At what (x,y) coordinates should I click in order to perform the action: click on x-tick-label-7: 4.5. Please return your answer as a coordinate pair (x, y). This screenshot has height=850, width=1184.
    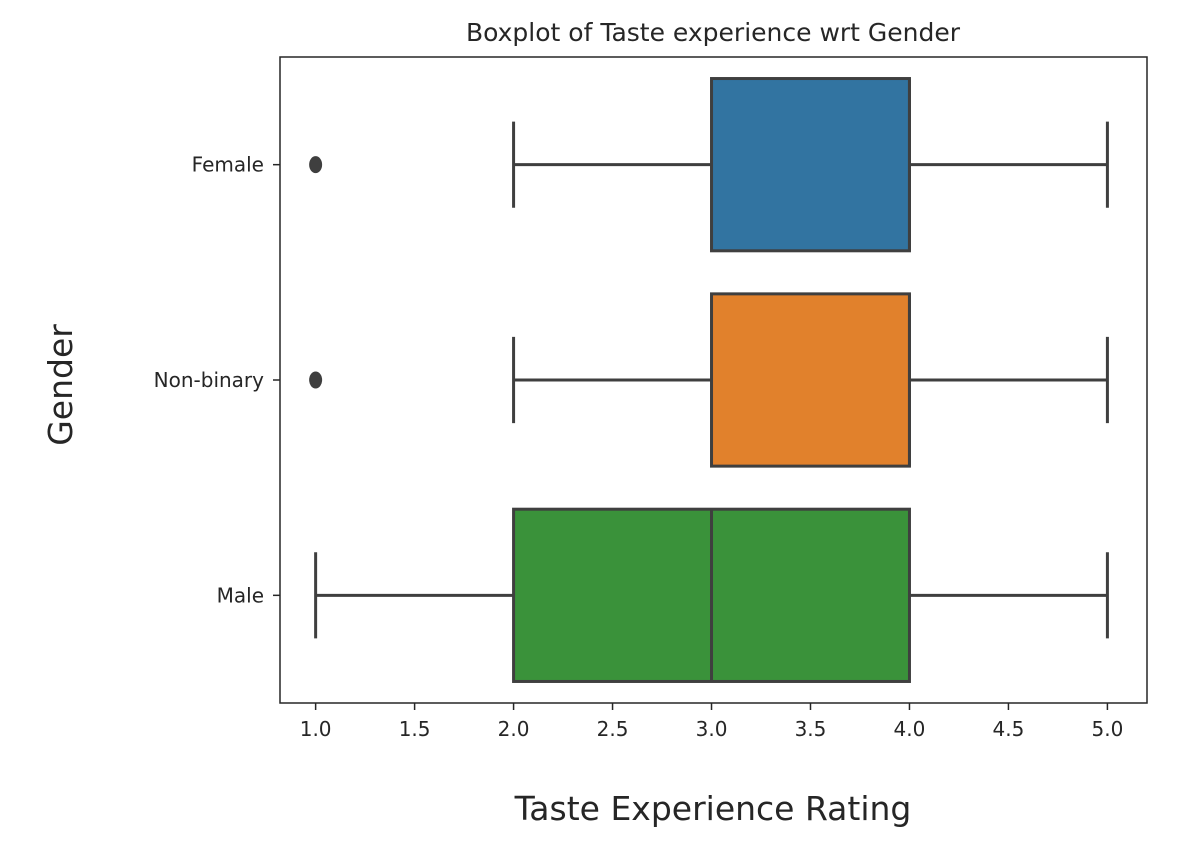
    Looking at the image, I should click on (1009, 729).